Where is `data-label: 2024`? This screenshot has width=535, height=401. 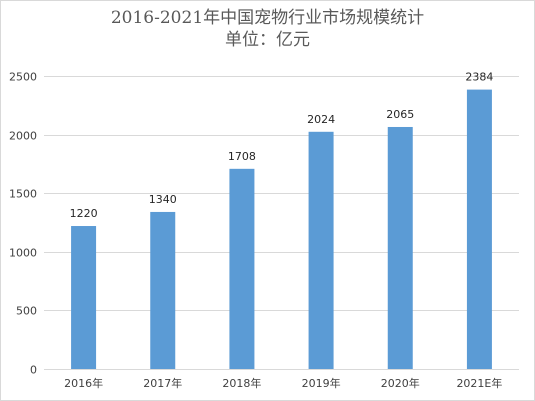 data-label: 2024 is located at coordinates (321, 119).